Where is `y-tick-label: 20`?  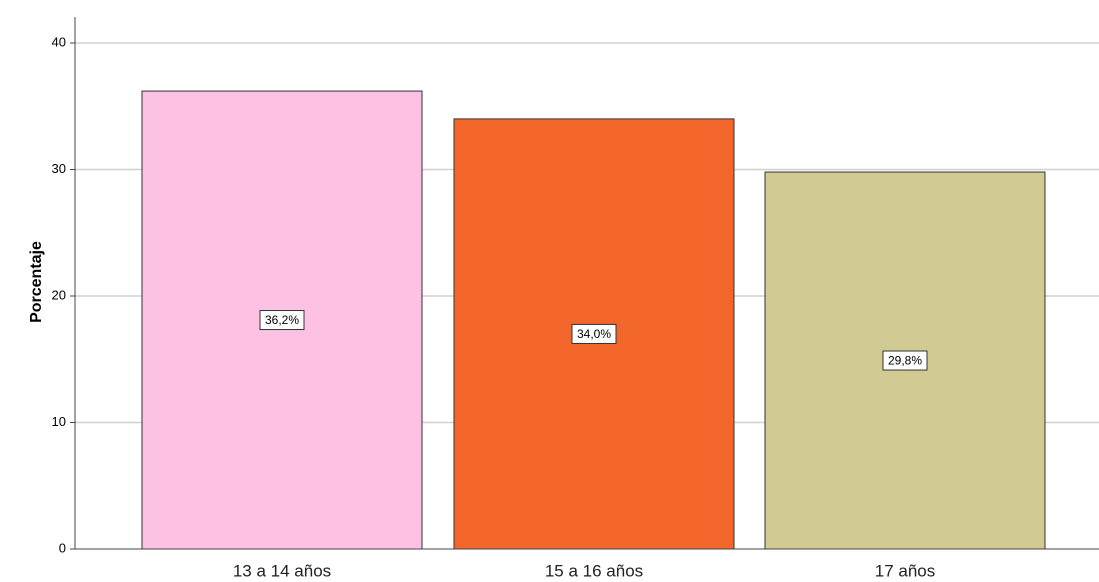
y-tick-label: 20 is located at coordinates (59, 294).